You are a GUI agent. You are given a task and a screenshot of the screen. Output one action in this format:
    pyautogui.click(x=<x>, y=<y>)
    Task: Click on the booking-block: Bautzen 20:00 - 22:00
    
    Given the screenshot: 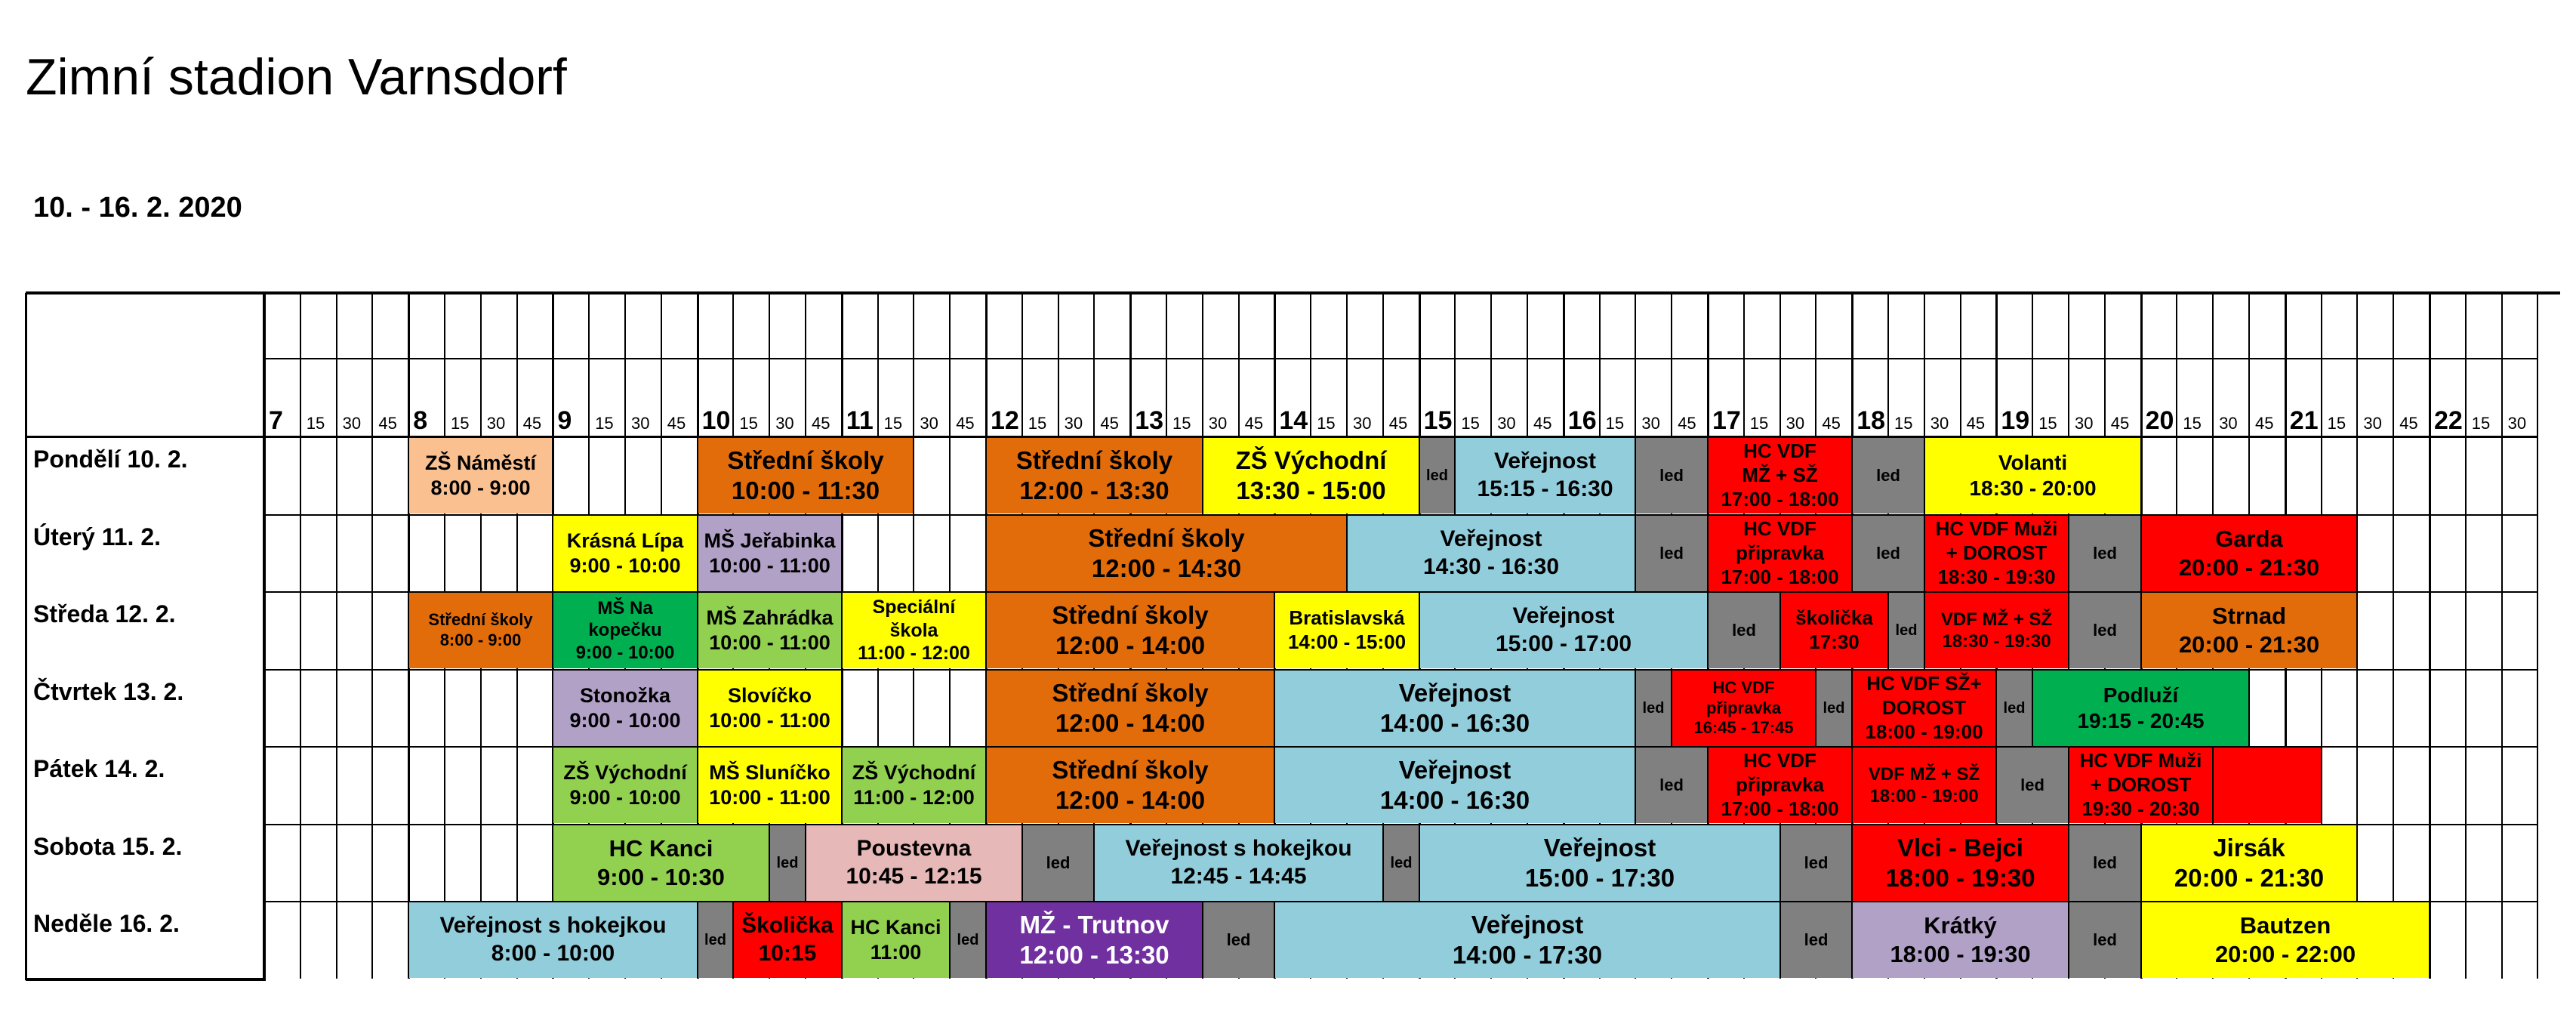 What is the action you would take?
    pyautogui.click(x=2285, y=940)
    